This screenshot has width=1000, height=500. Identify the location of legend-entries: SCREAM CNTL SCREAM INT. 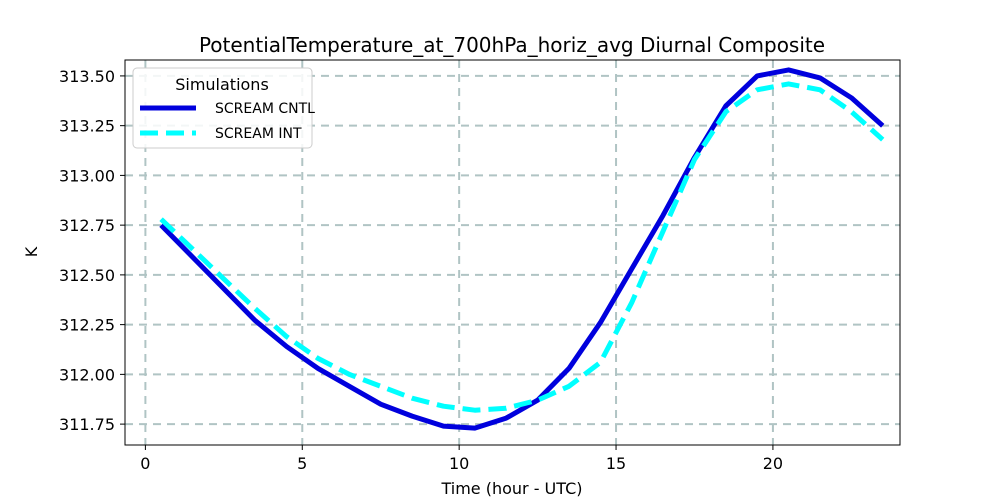
(227, 121).